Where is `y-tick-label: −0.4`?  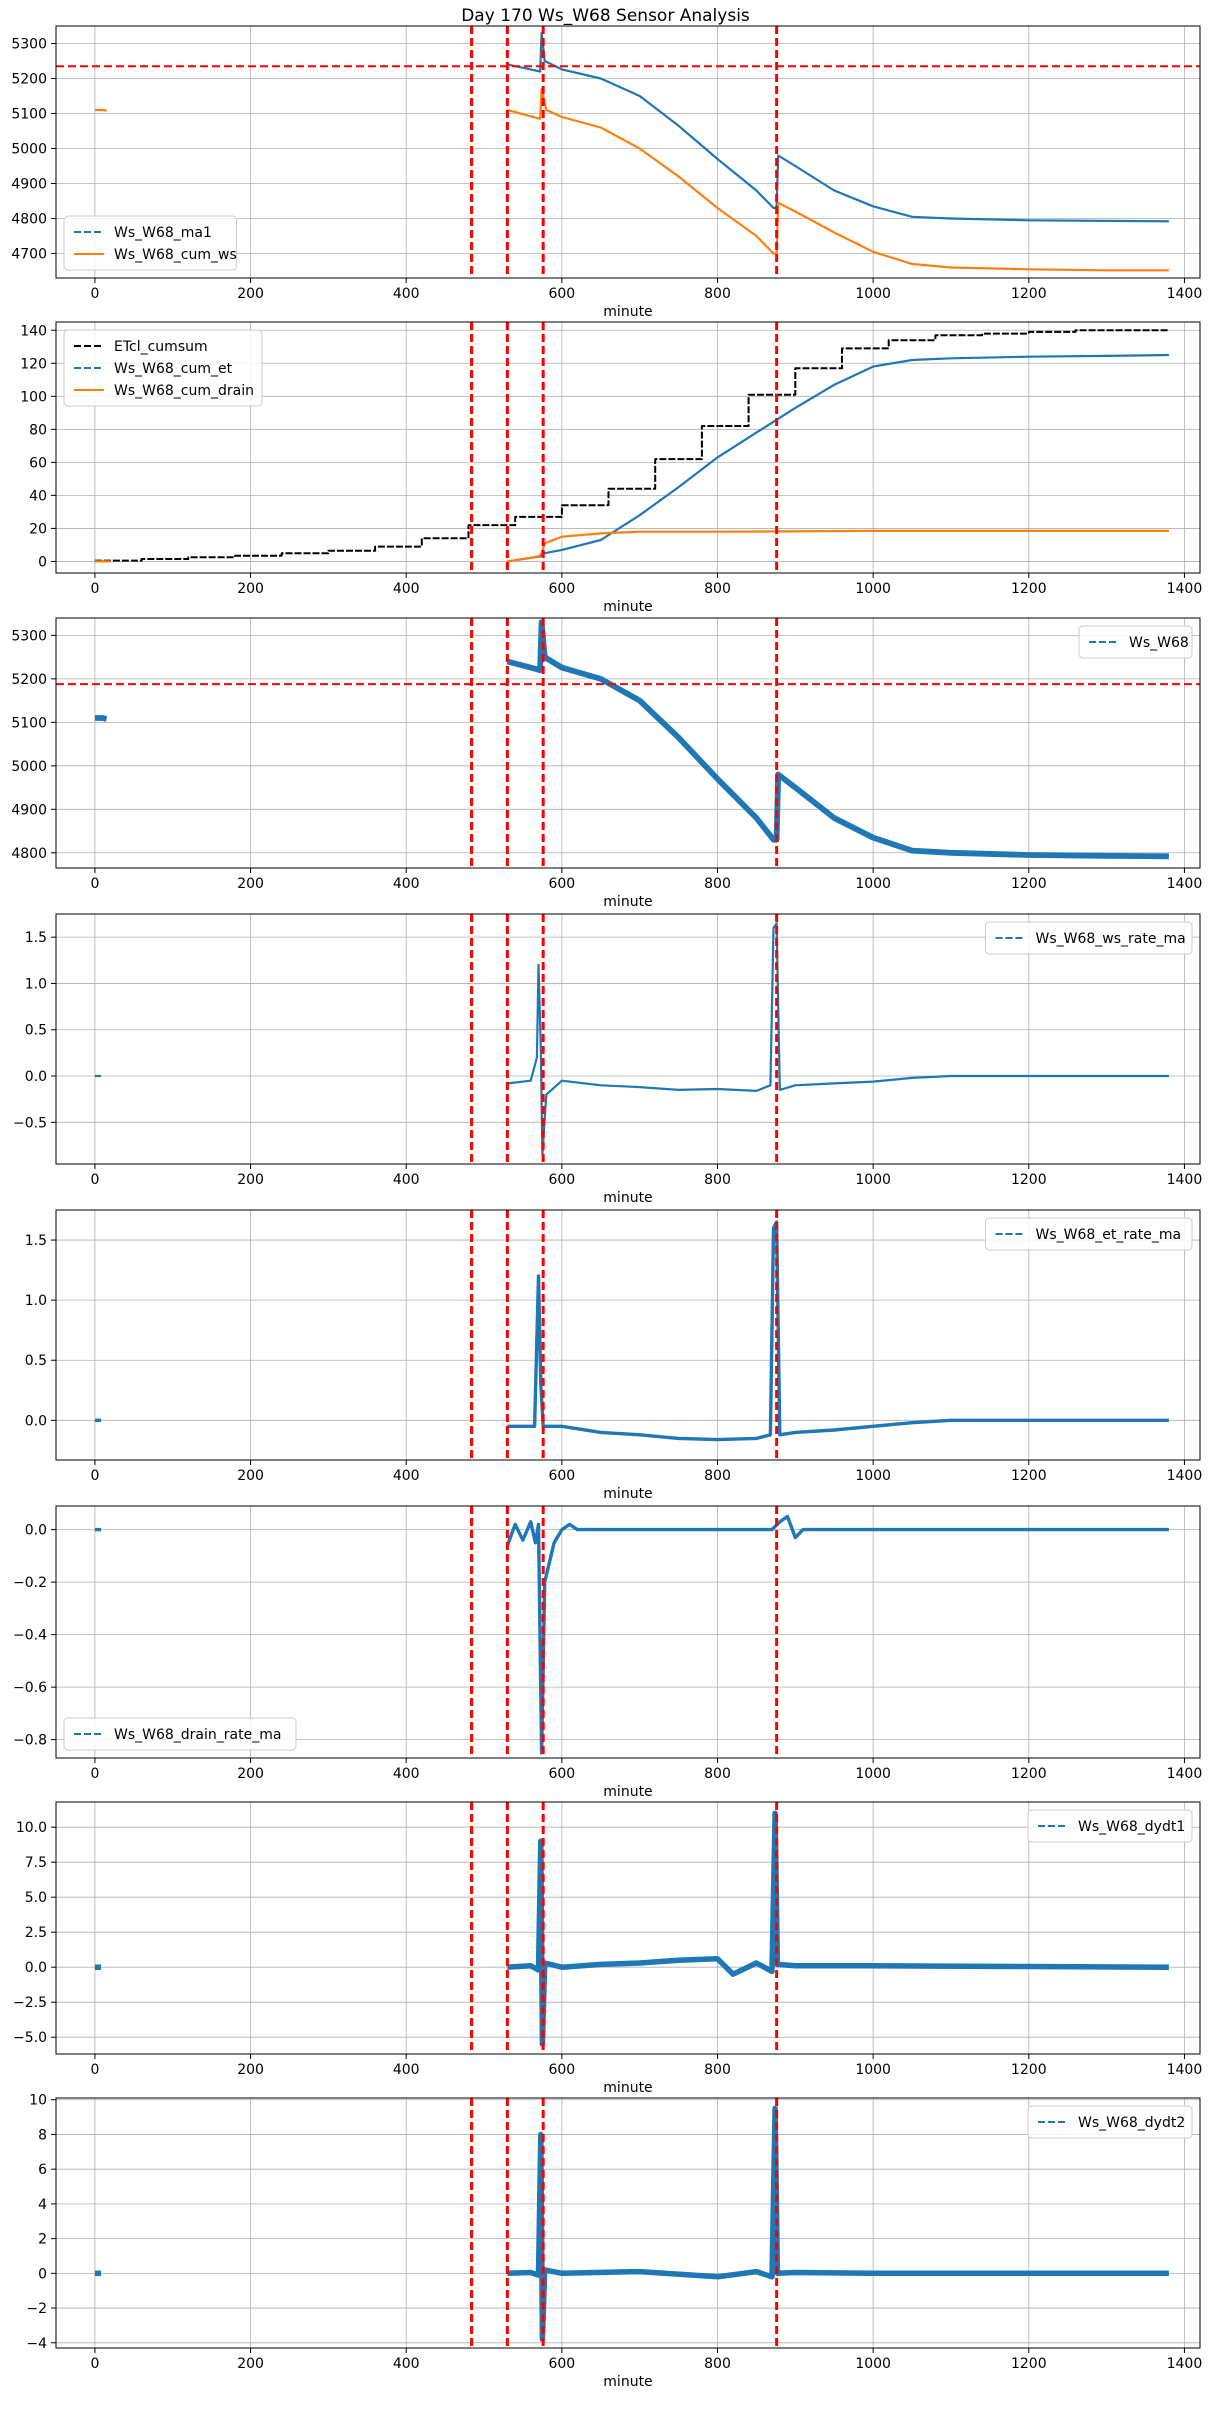 y-tick-label: −0.4 is located at coordinates (30, 1636).